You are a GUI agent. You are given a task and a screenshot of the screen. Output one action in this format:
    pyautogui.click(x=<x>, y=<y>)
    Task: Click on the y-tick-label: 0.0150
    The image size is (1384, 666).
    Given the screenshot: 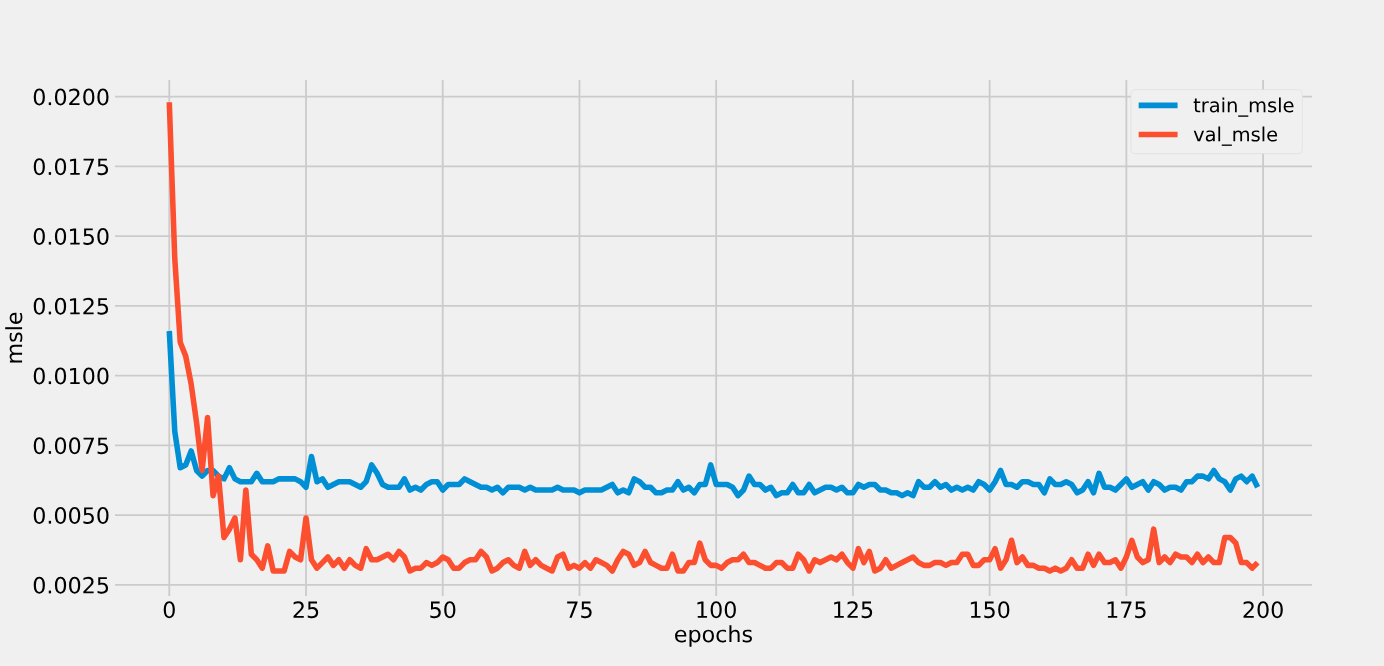 What is the action you would take?
    pyautogui.click(x=71, y=236)
    